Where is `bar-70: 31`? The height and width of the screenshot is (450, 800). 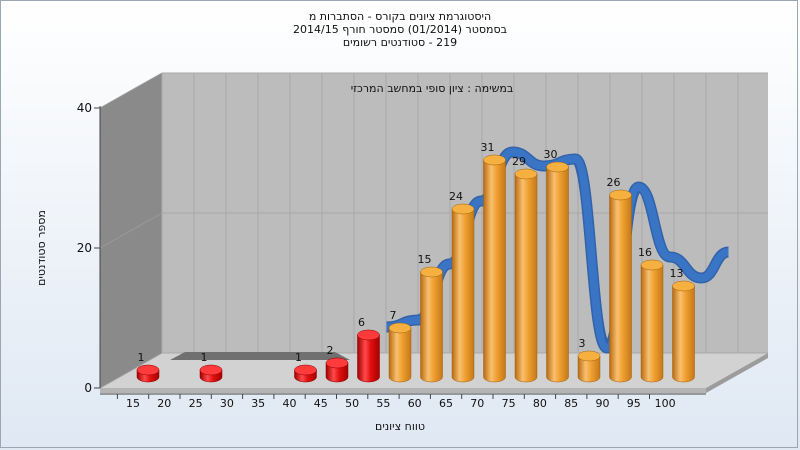 bar-70: 31 is located at coordinates (493, 262).